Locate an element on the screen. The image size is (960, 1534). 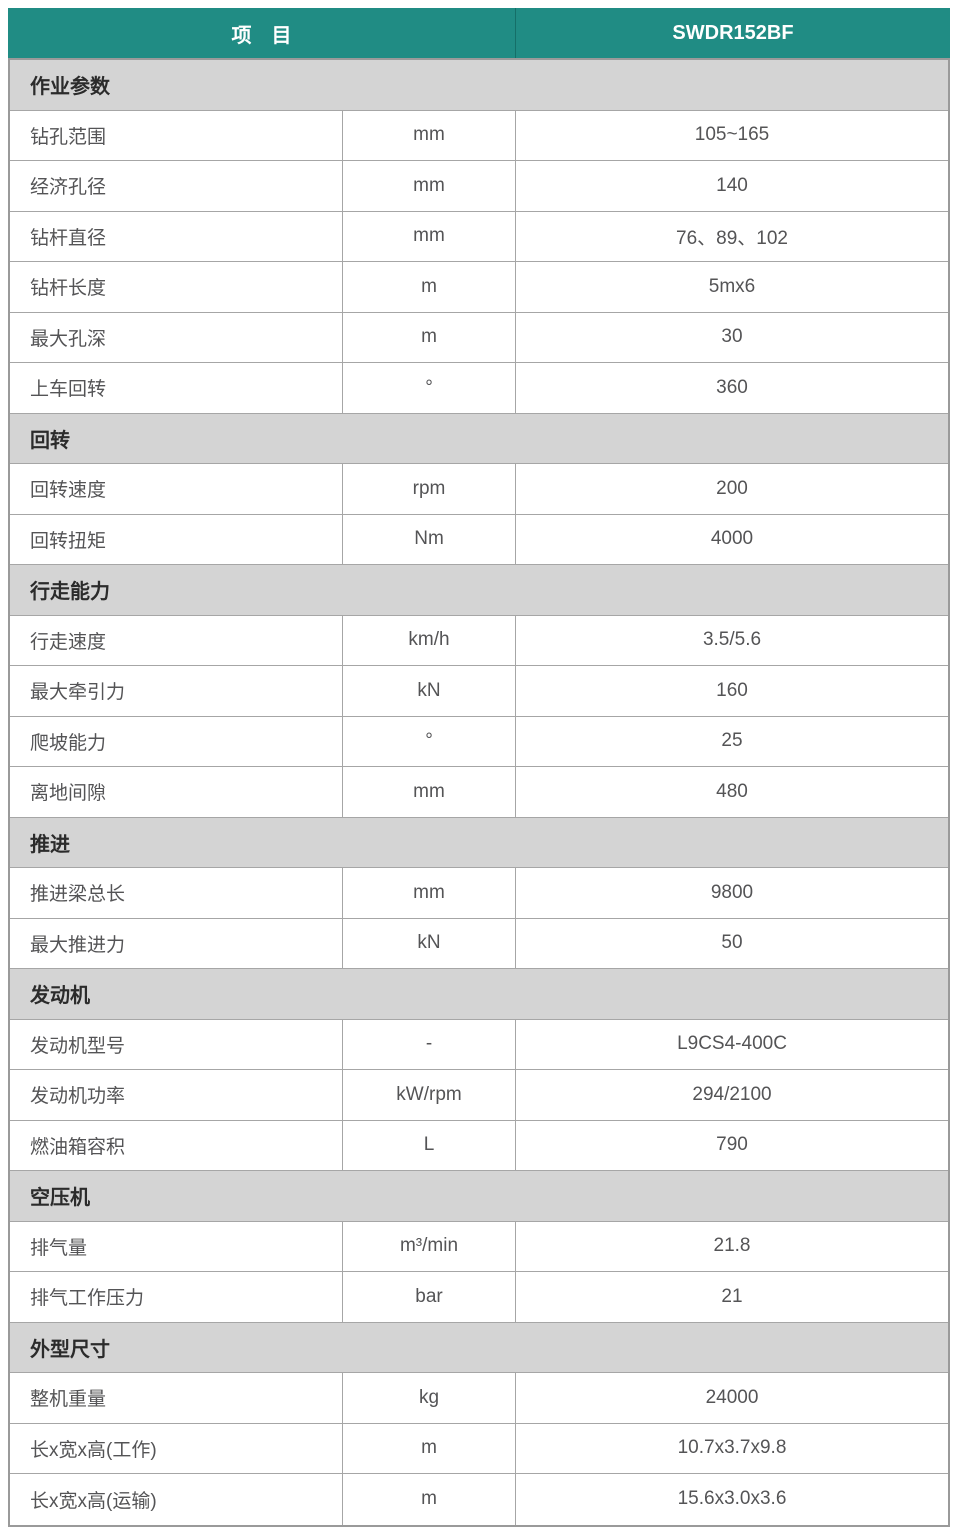
section-header: 推进 is located at coordinates (479, 842).